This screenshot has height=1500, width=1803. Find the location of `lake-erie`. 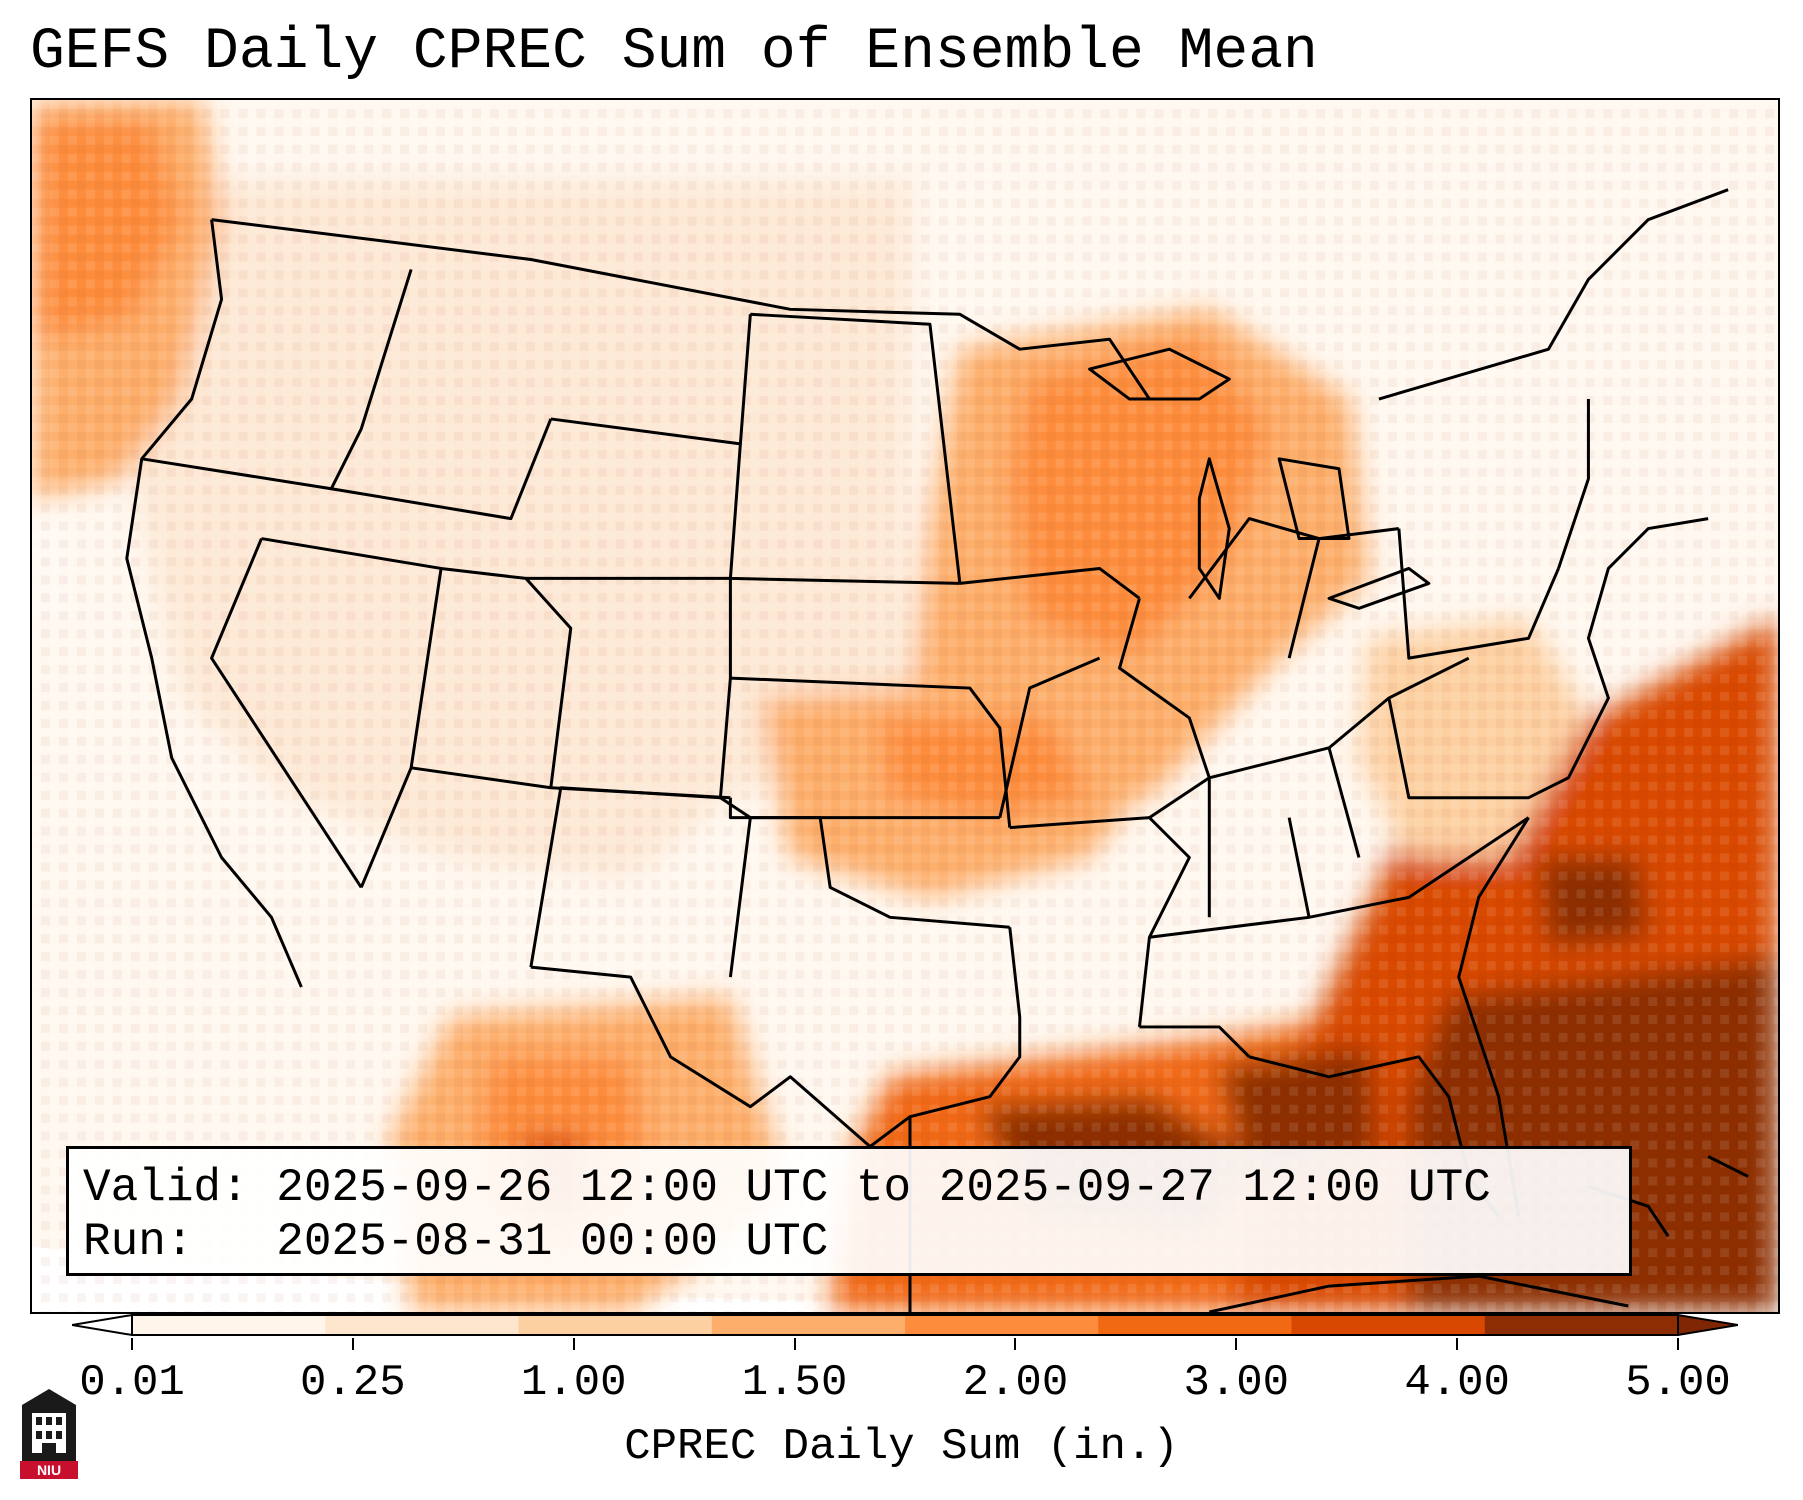

lake-erie is located at coordinates (1379, 588).